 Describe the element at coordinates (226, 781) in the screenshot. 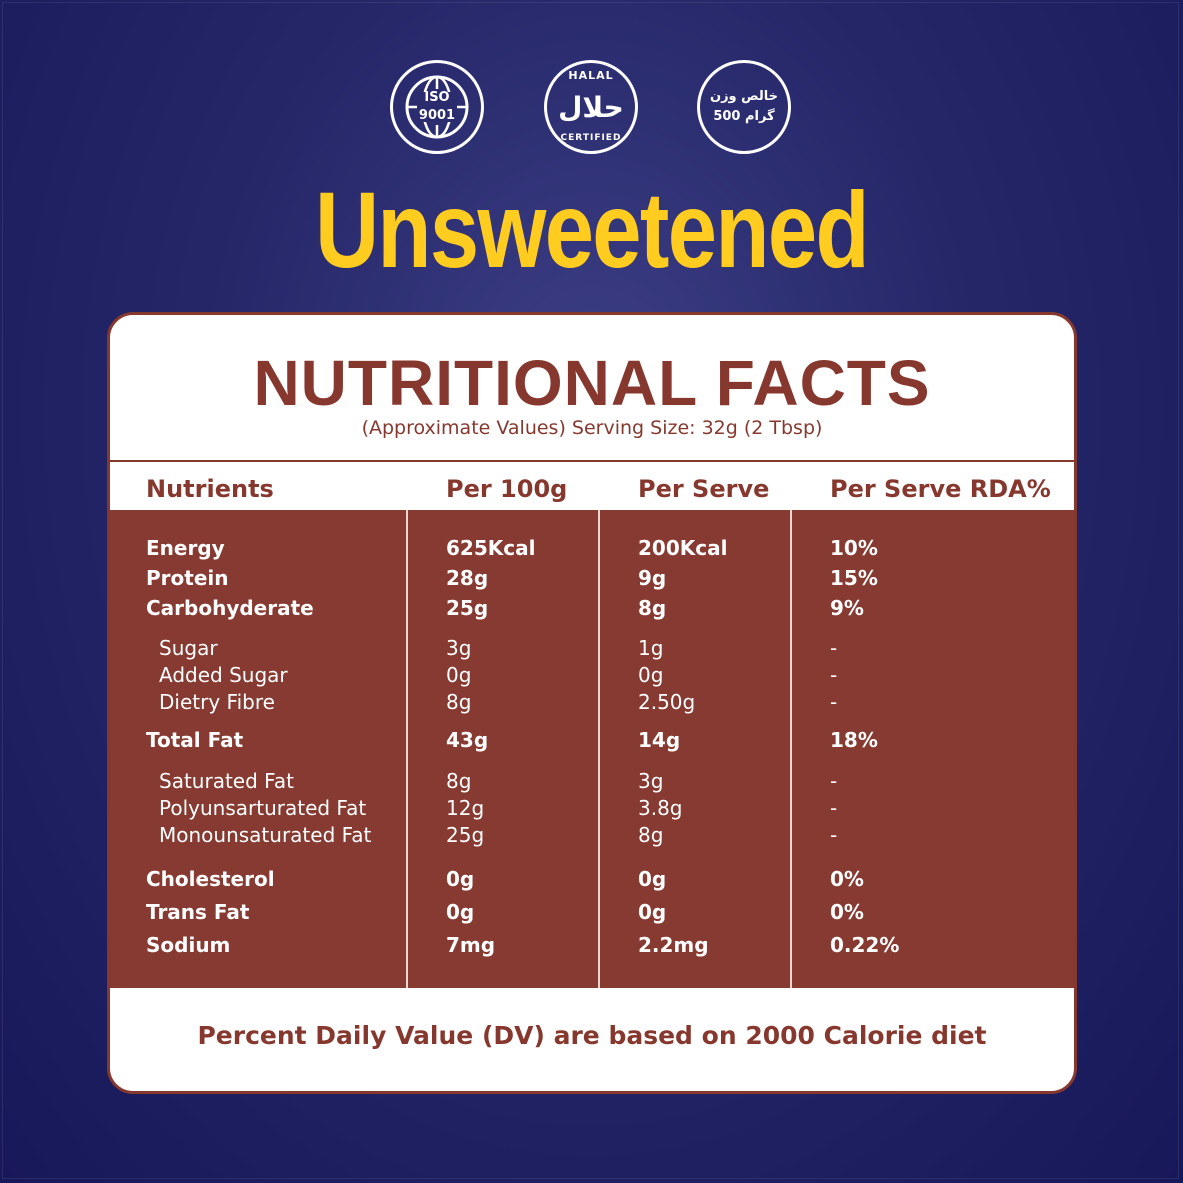

I see `nutrient-name: Saturated Fat` at that location.